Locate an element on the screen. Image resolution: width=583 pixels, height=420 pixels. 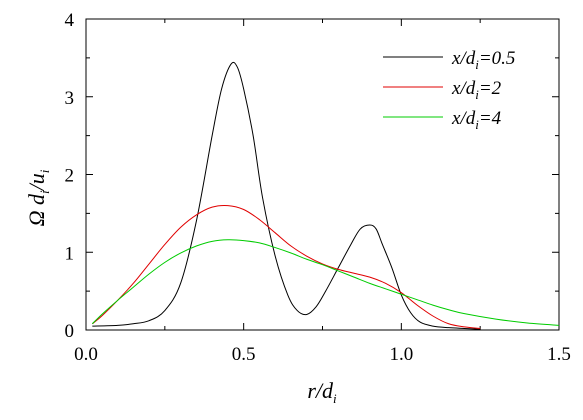
y-axis-label: Ω di/ui is located at coordinates (38, 197).